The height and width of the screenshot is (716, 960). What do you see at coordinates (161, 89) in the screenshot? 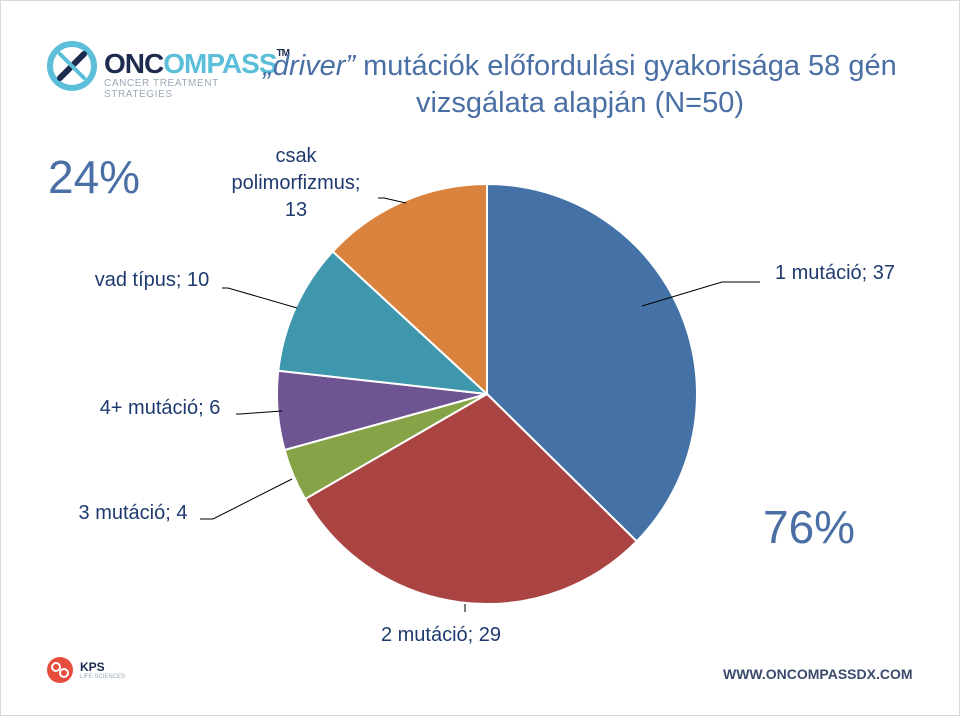
I see `logo-tagline: CANCER TREATMENT STRATEGIES` at bounding box center [161, 89].